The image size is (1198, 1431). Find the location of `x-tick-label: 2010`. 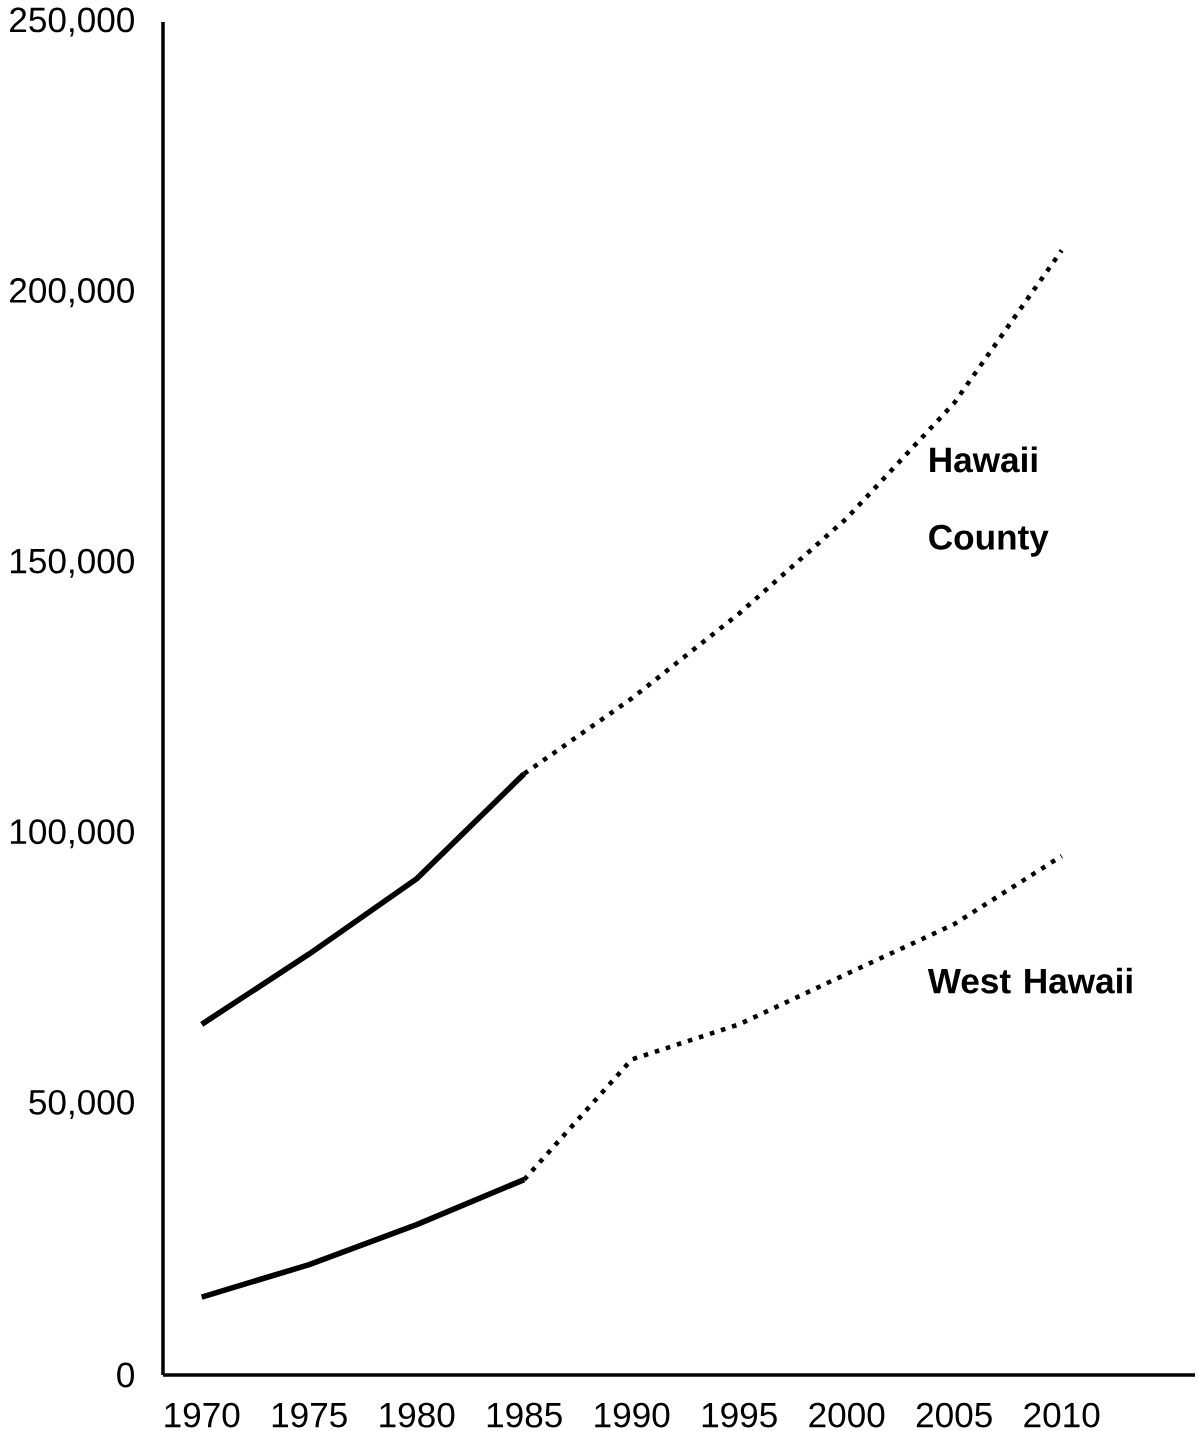

x-tick-label: 2010 is located at coordinates (1062, 1415).